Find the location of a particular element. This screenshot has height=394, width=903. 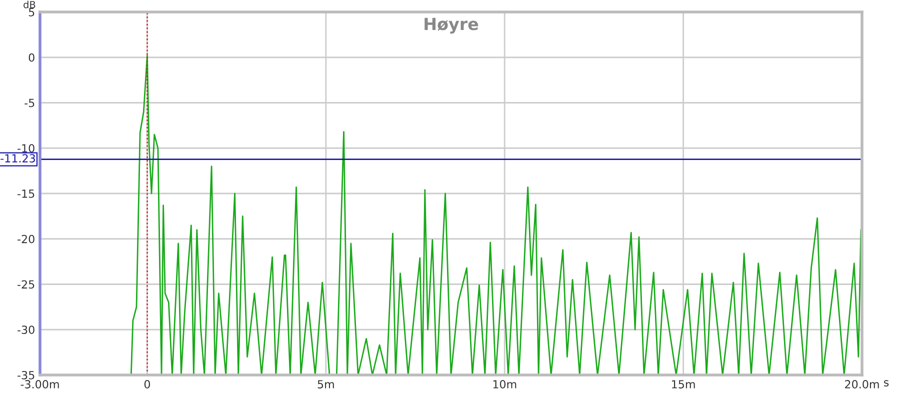

y-tick-label: -15 is located at coordinates (26, 194).